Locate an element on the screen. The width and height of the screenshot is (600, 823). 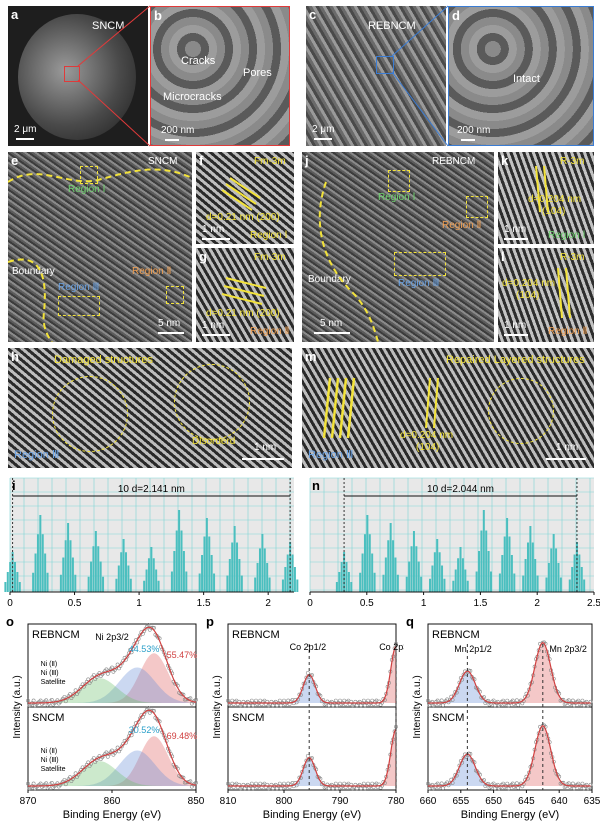
legend-item: Ni (Ⅱ) is located at coordinates (49, 751).